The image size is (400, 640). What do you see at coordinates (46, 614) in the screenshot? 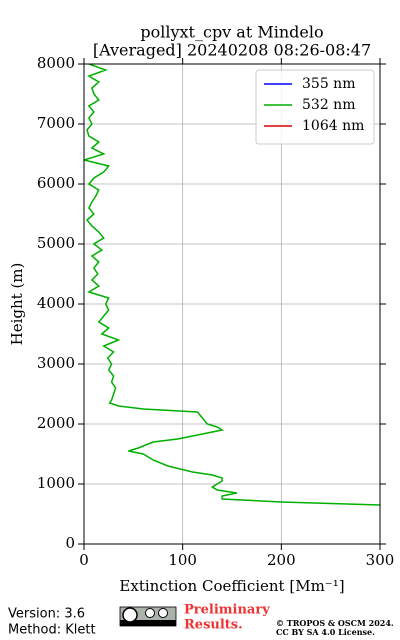
I see `version: Version: 3.6` at bounding box center [46, 614].